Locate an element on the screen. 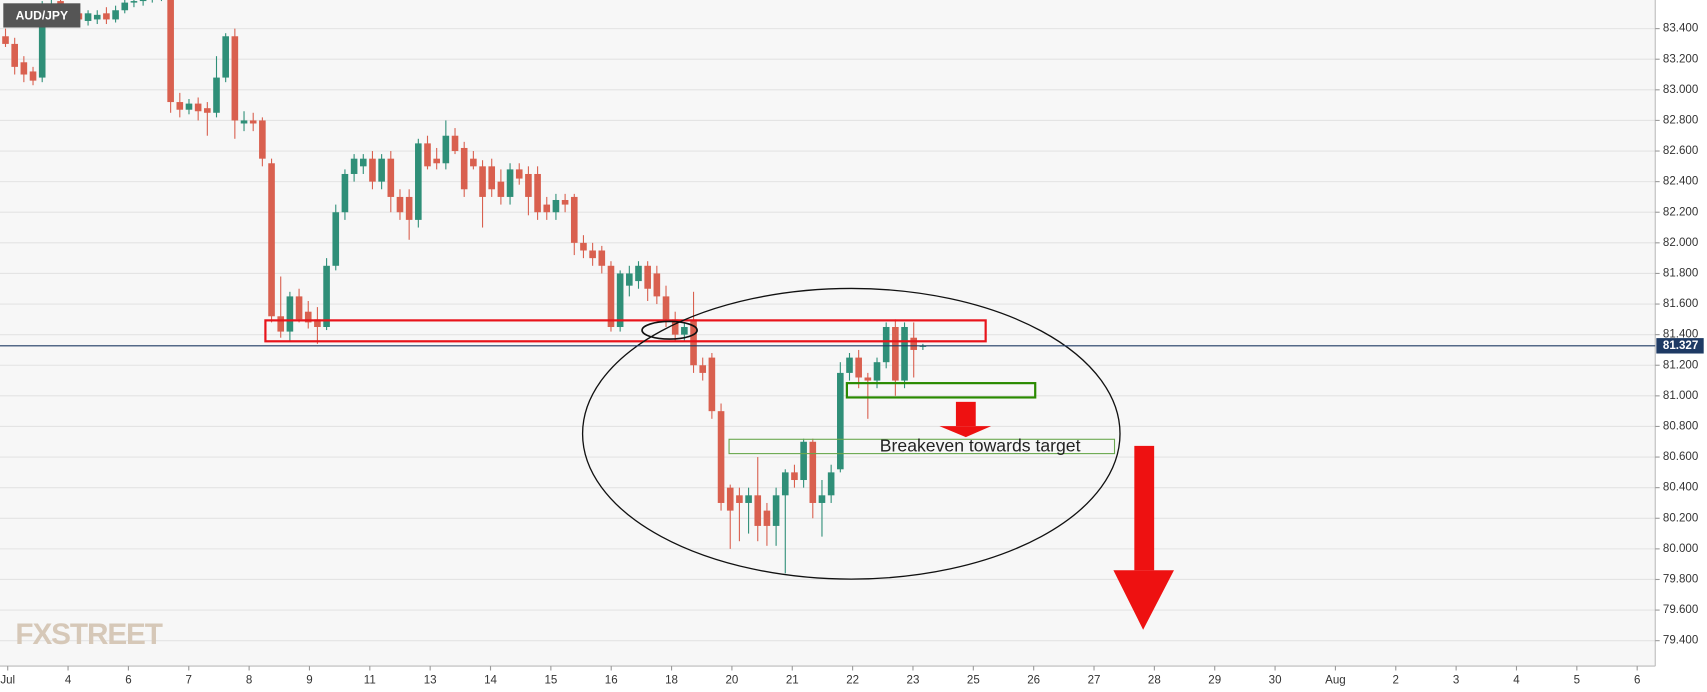 This screenshot has height=692, width=1707. y-tick-label: 82.400 is located at coordinates (1680, 182).